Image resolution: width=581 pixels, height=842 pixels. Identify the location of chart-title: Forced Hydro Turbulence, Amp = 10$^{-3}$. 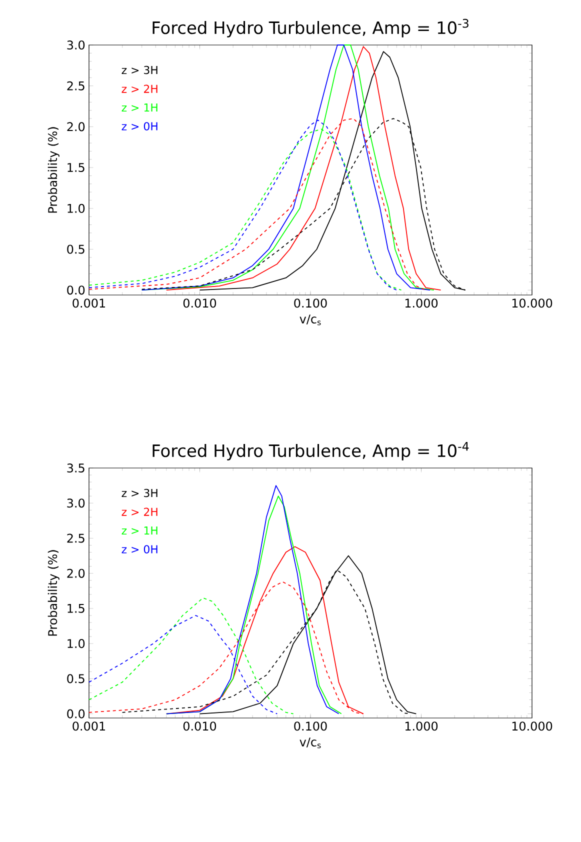
(310, 28).